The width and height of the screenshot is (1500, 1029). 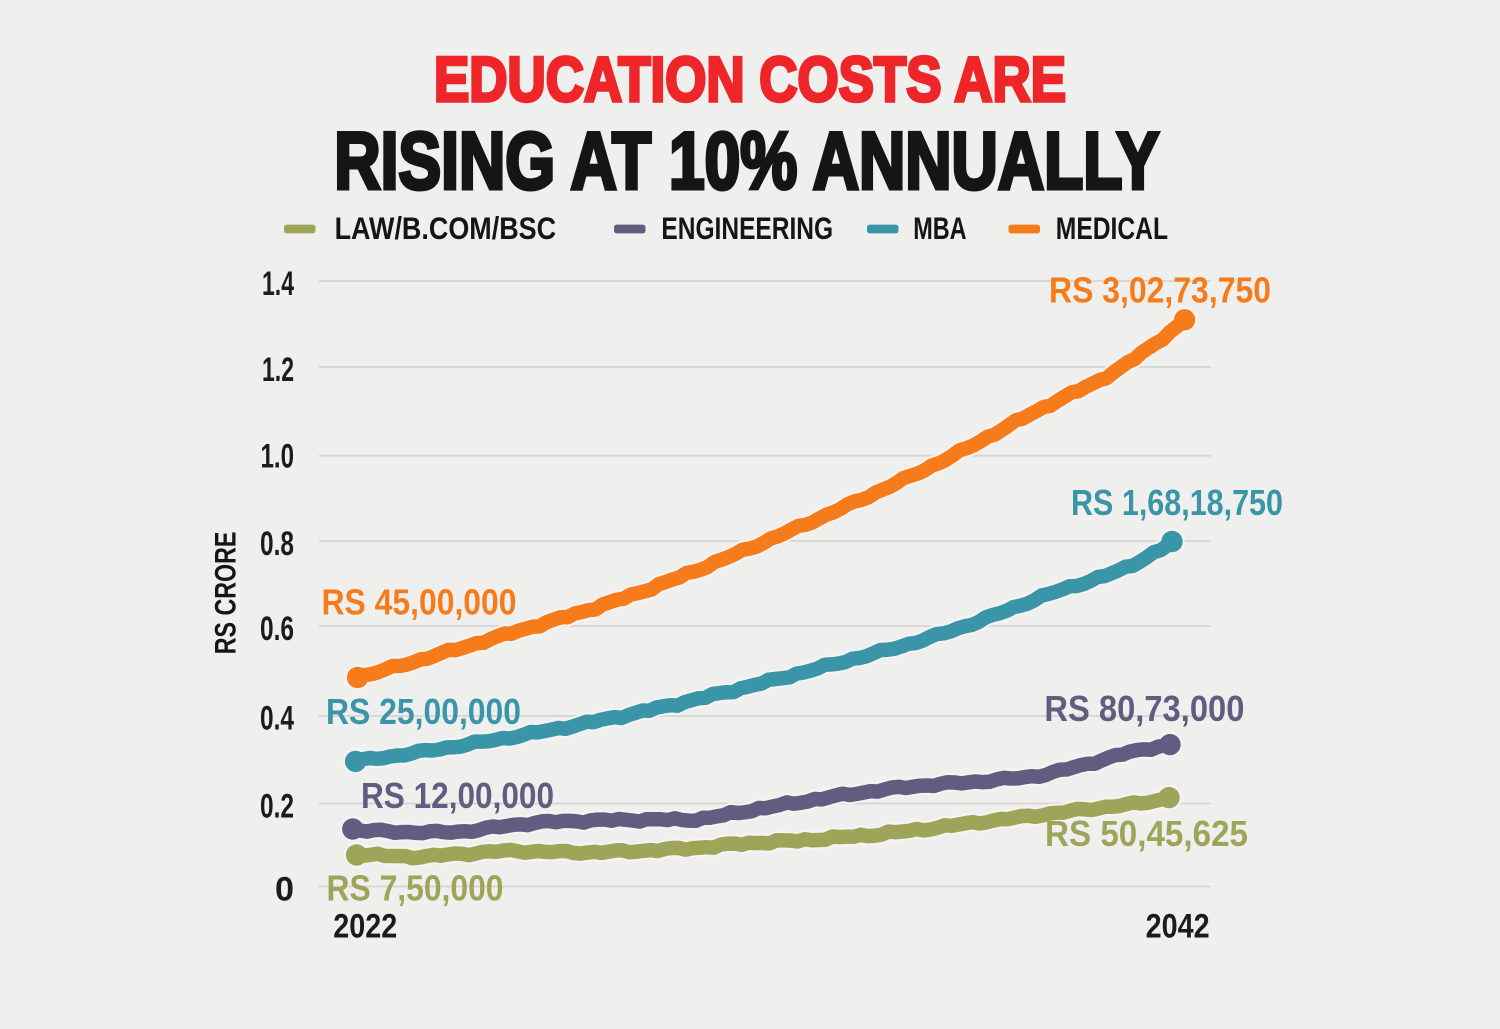 What do you see at coordinates (278, 370) in the screenshot?
I see `svg-text: 1.2` at bounding box center [278, 370].